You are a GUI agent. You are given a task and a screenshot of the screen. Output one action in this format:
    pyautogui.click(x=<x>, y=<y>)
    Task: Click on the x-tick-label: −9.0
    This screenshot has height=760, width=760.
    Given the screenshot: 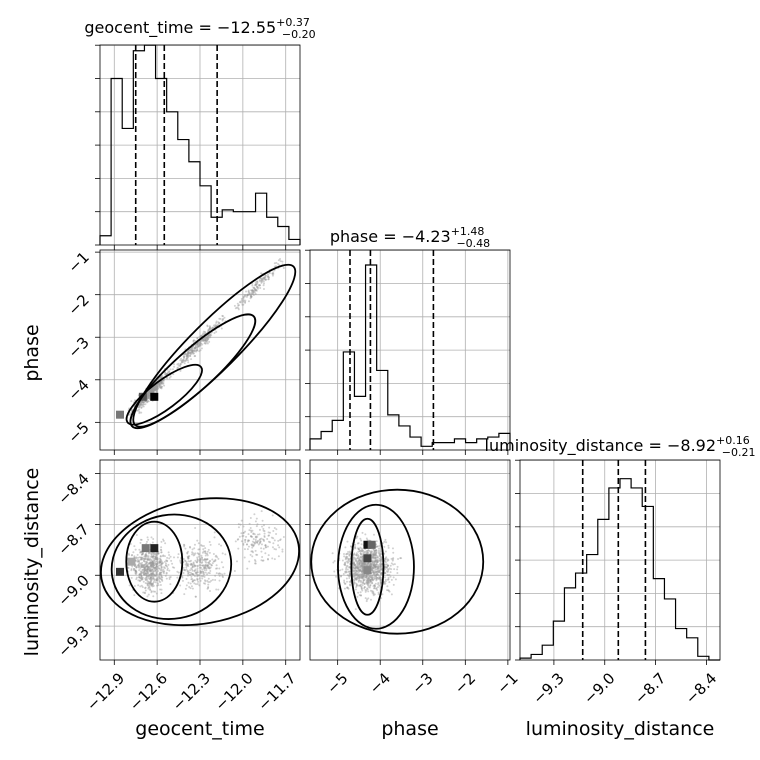 What is the action you would take?
    pyautogui.click(x=599, y=688)
    